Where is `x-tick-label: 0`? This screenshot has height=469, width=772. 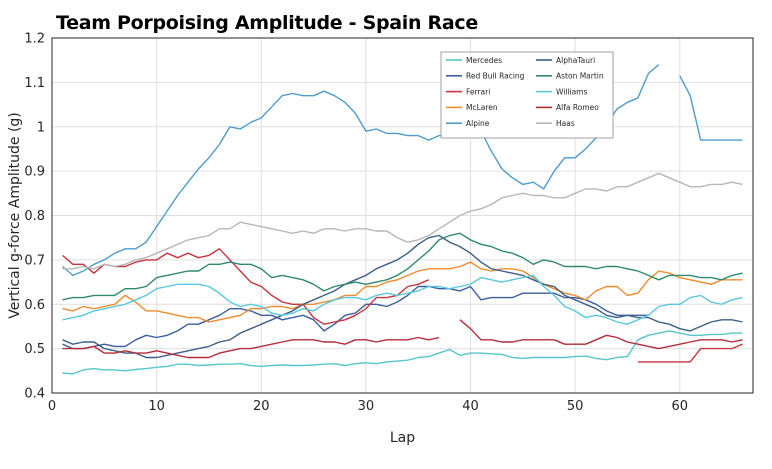
x-tick-label: 0 is located at coordinates (52, 406).